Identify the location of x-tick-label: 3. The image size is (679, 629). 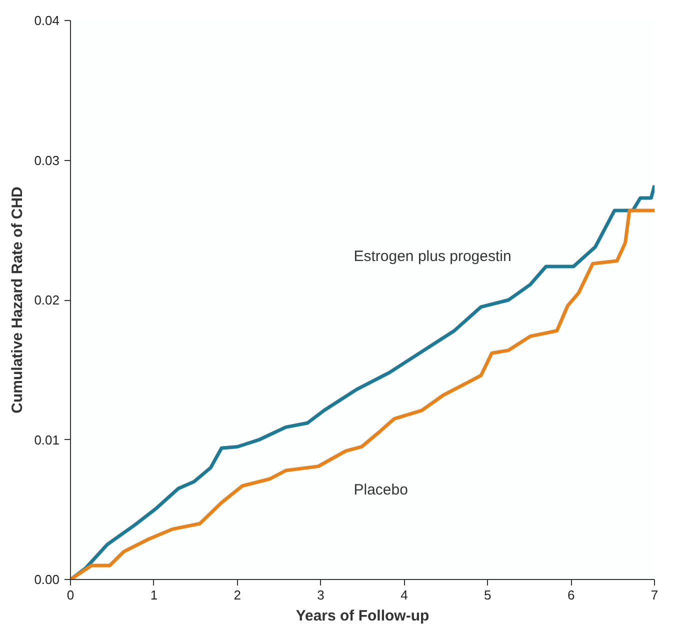
(320, 595).